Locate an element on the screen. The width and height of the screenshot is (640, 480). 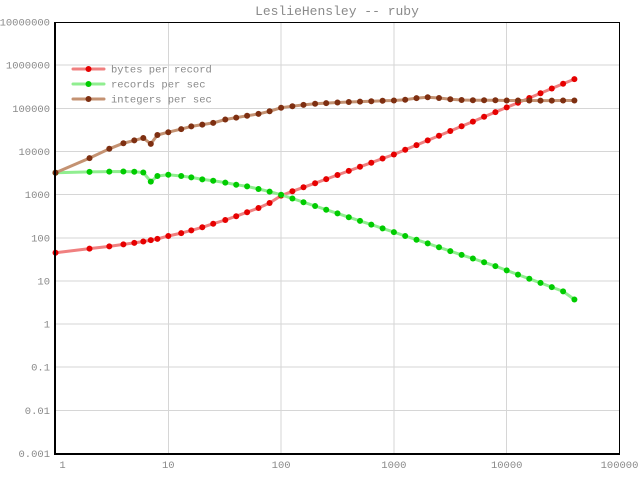
y-tick-label: 1 is located at coordinates (47, 326).